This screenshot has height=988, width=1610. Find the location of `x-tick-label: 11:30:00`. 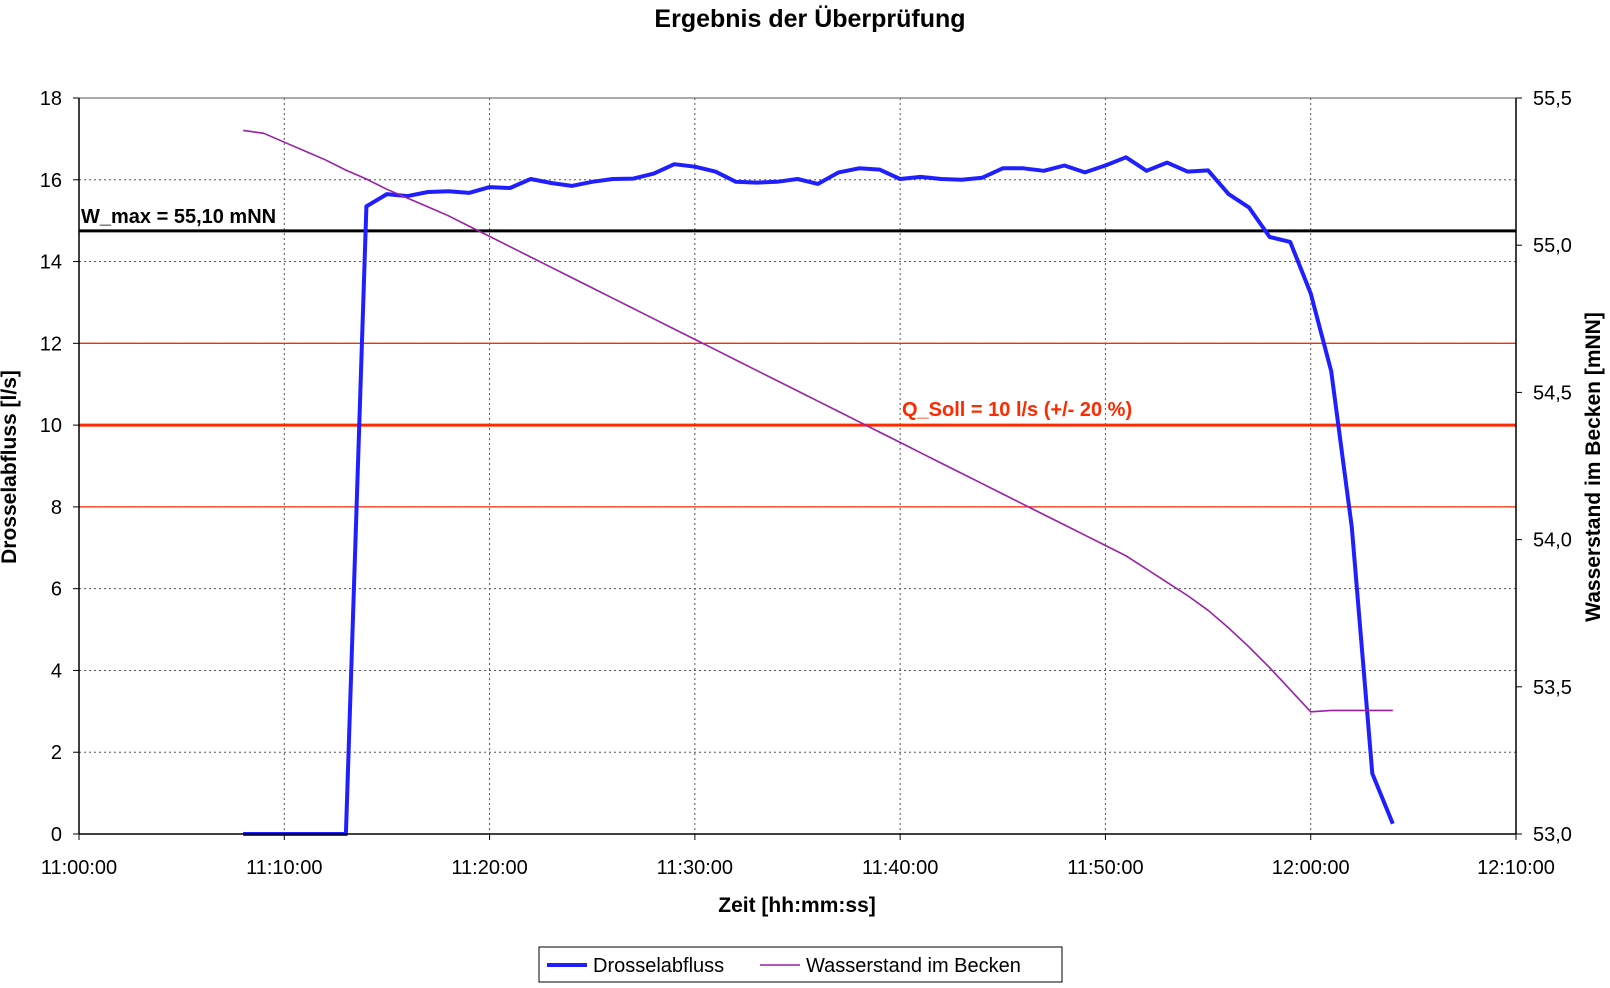

x-tick-label: 11:30:00 is located at coordinates (695, 868).